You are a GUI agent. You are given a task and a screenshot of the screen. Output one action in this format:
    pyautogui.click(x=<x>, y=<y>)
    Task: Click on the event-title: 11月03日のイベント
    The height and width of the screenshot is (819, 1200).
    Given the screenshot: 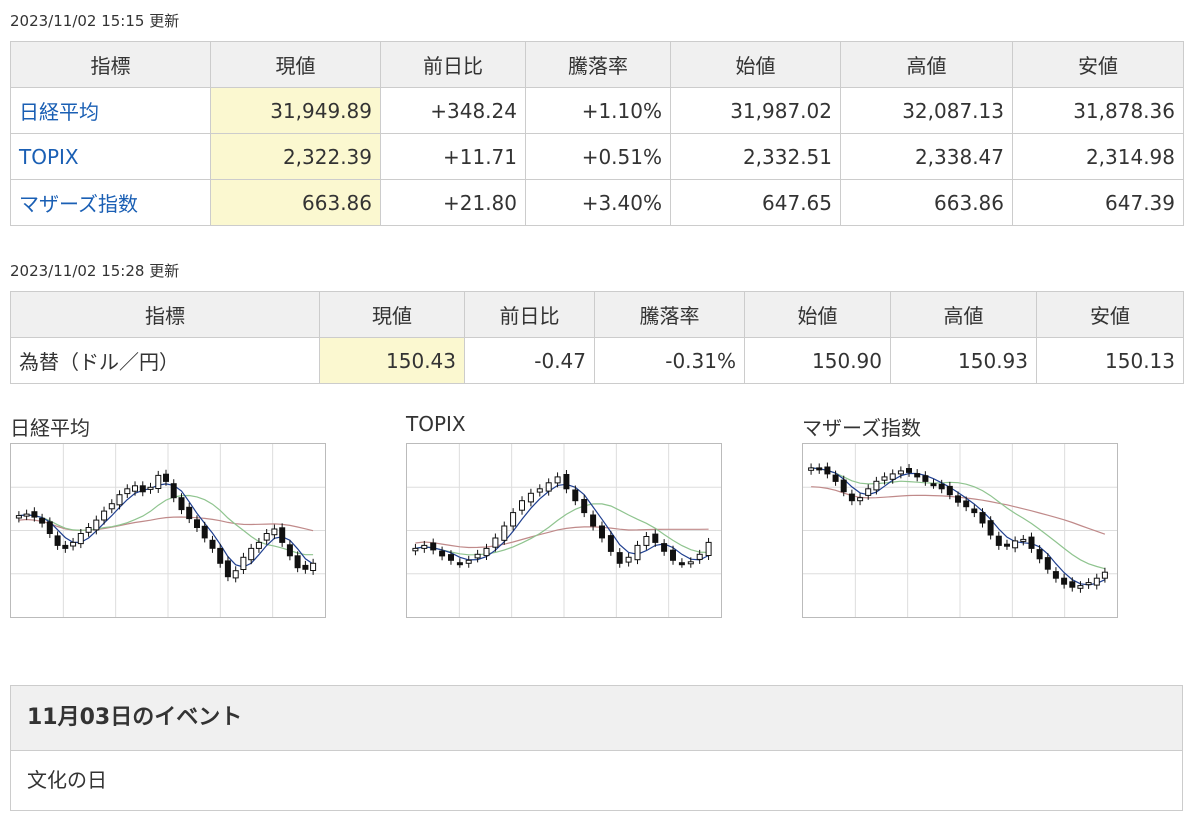 What is the action you would take?
    pyautogui.click(x=596, y=718)
    